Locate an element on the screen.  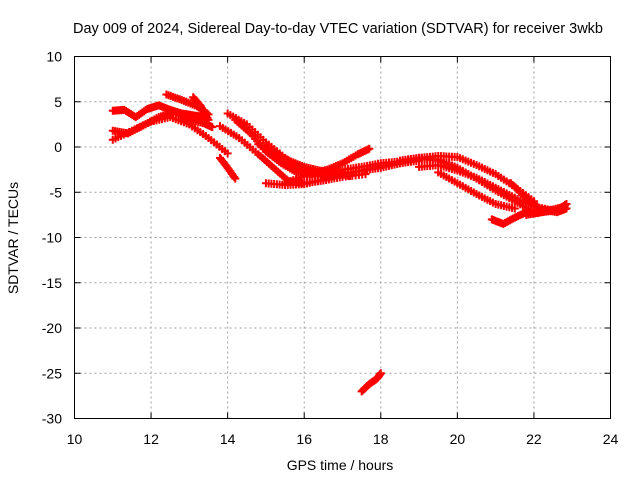
y-tick-label: 0 is located at coordinates (58, 147).